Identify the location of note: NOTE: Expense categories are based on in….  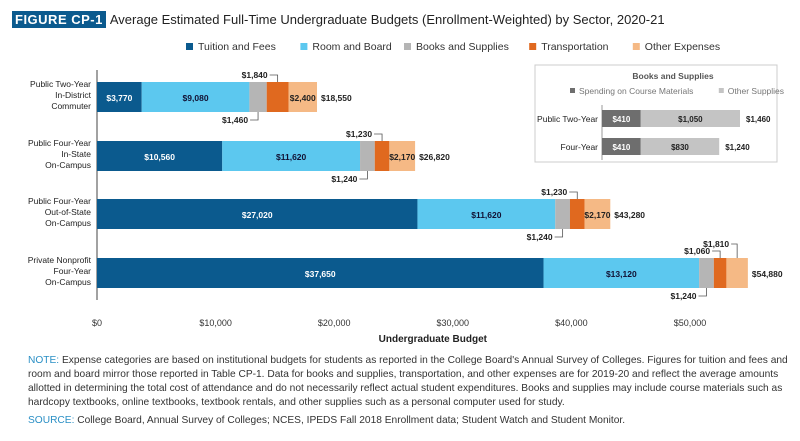
(408, 382).